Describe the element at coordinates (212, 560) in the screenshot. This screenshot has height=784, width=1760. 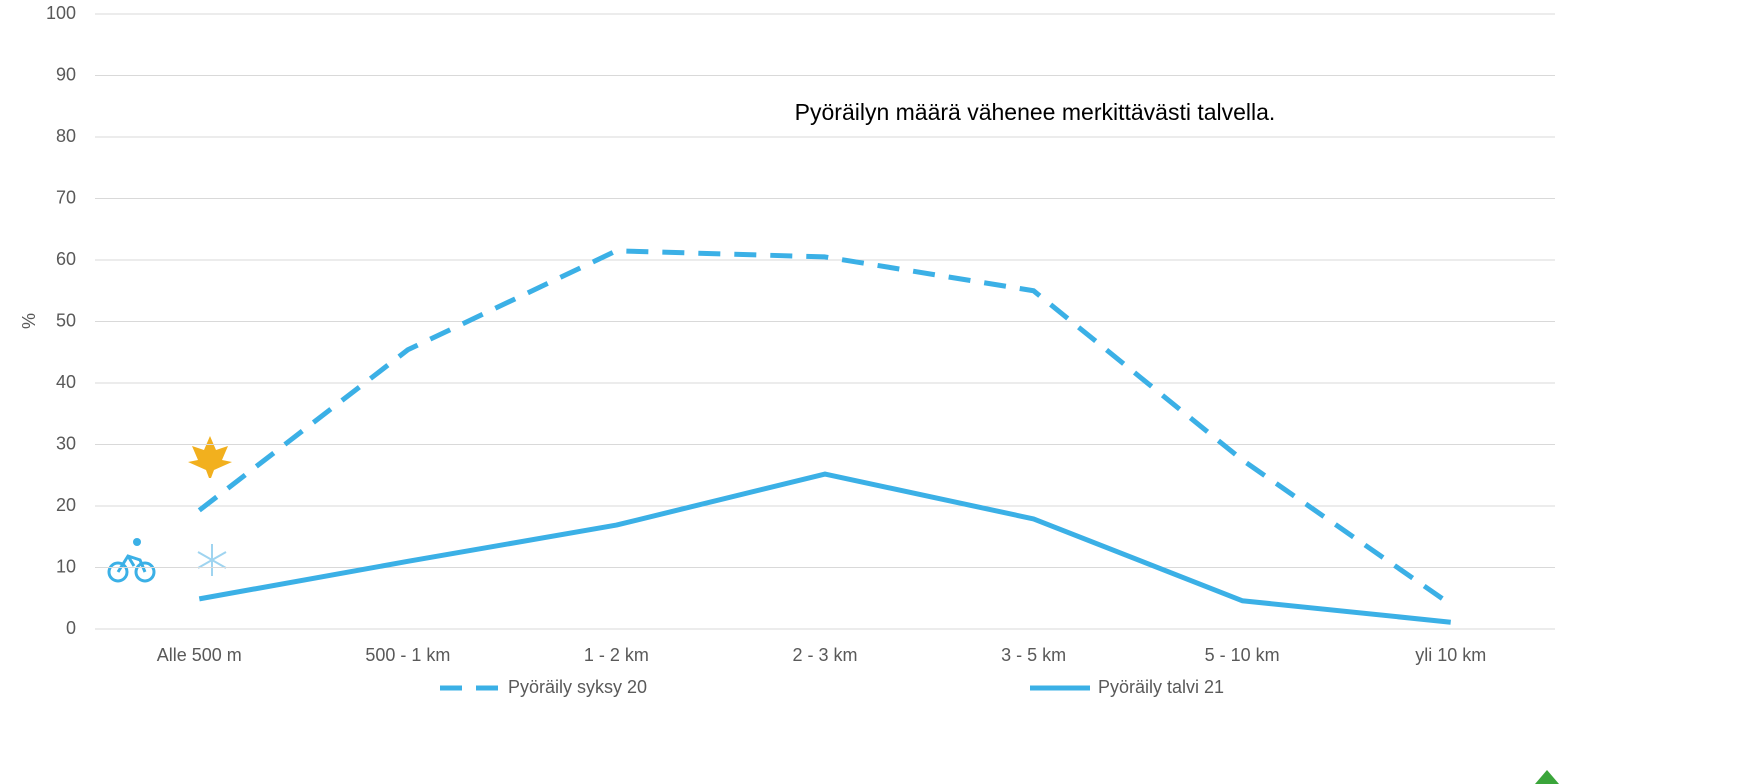
I see `snowflake-icon` at that location.